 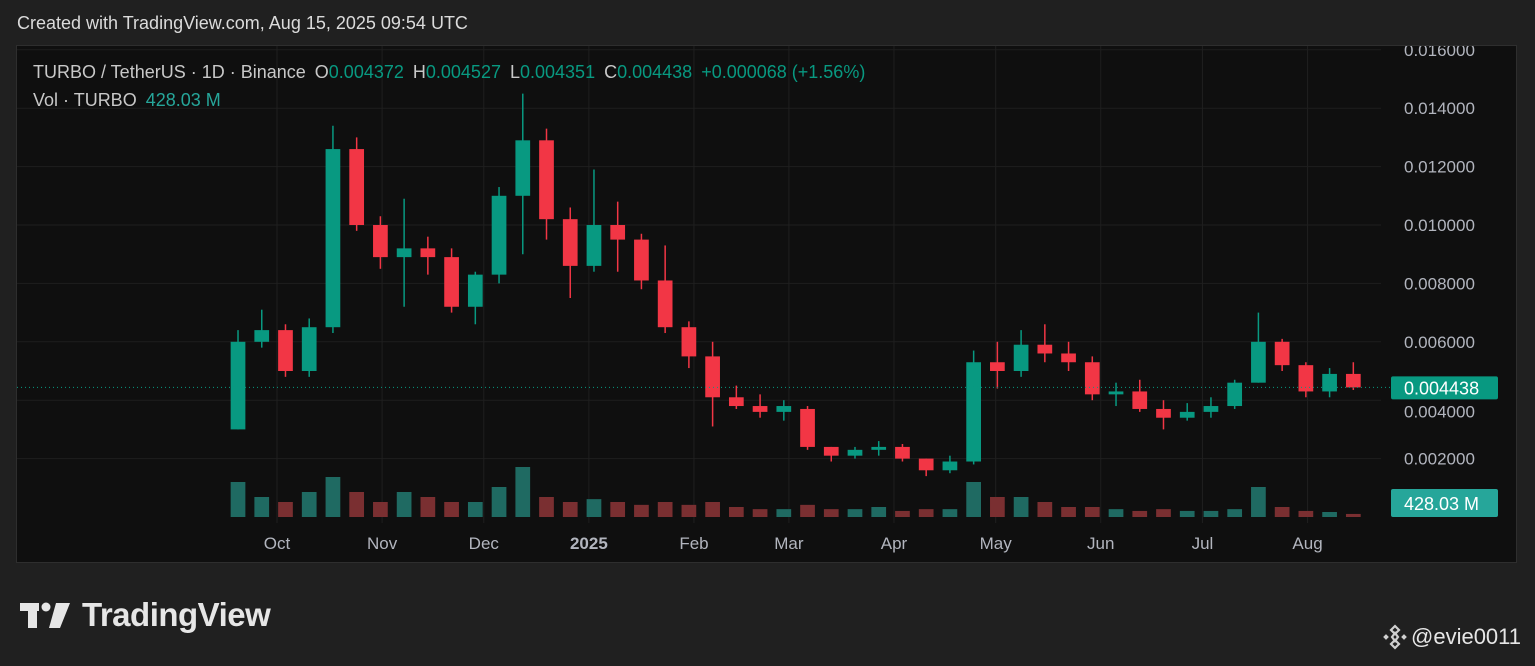 I want to click on y-tick-label: 0.010000, so click(x=1439, y=225).